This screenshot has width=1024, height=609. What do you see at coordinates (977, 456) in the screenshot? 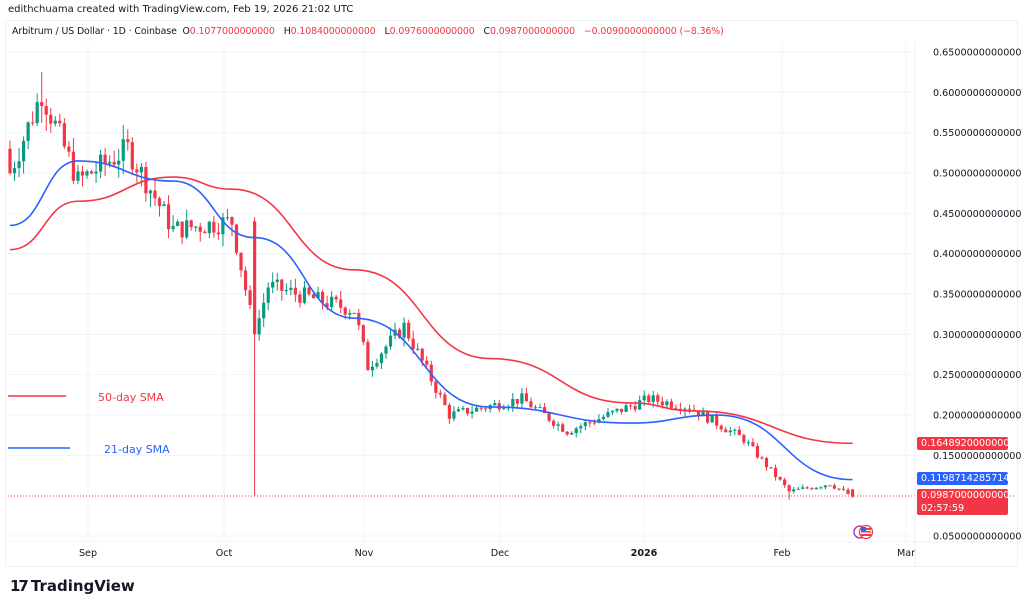
I see `price-axis-label: 0.1500000000000` at bounding box center [977, 456].